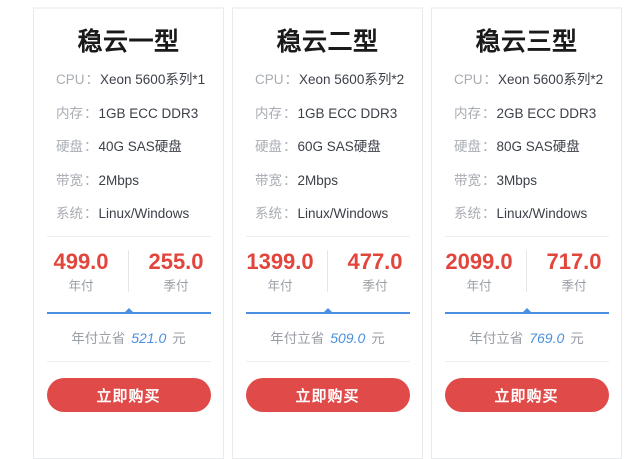 This screenshot has height=459, width=632. Describe the element at coordinates (153, 79) in the screenshot. I see `spec-value: Xeon 5600系列*1` at that location.